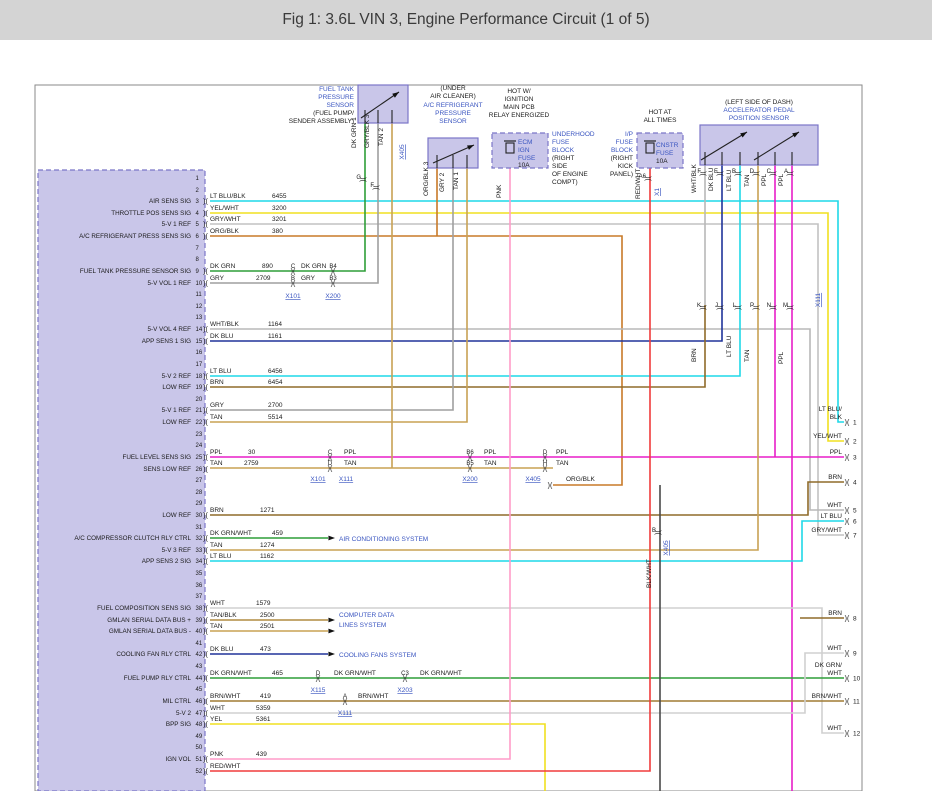  What do you see at coordinates (622, 158) in the screenshot?
I see `component-label: (RIGHT` at bounding box center [622, 158].